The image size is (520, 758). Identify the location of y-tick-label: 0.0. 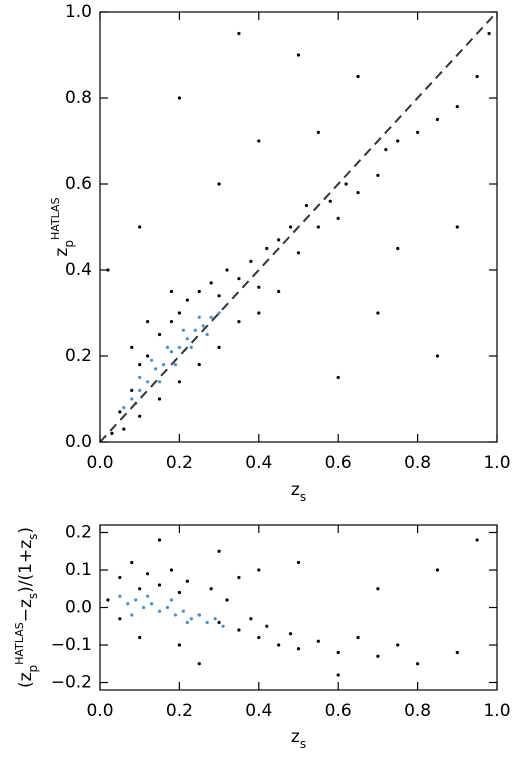
(78, 442).